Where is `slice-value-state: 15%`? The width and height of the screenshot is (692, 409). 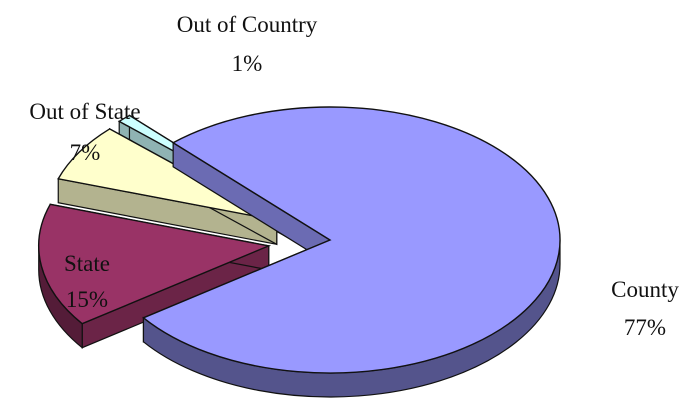 slice-value-state: 15% is located at coordinates (87, 299).